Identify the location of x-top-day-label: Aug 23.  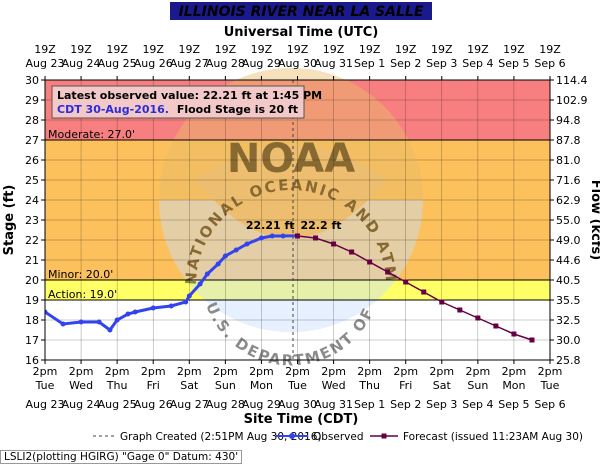
(45, 63).